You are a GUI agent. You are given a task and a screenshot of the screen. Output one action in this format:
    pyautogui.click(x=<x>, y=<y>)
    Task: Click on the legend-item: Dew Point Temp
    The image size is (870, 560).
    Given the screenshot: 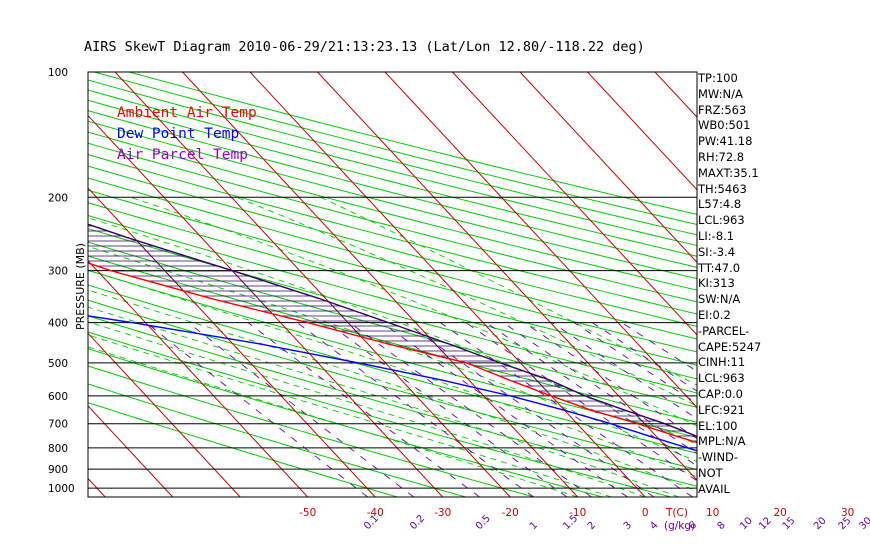 What is the action you would take?
    pyautogui.click(x=178, y=134)
    